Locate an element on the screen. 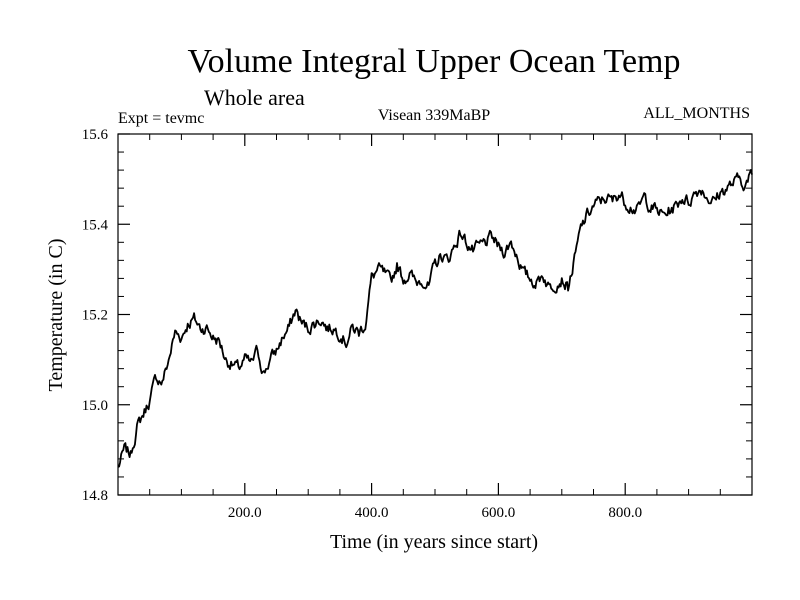  chart-subtitle: Whole area is located at coordinates (254, 97).